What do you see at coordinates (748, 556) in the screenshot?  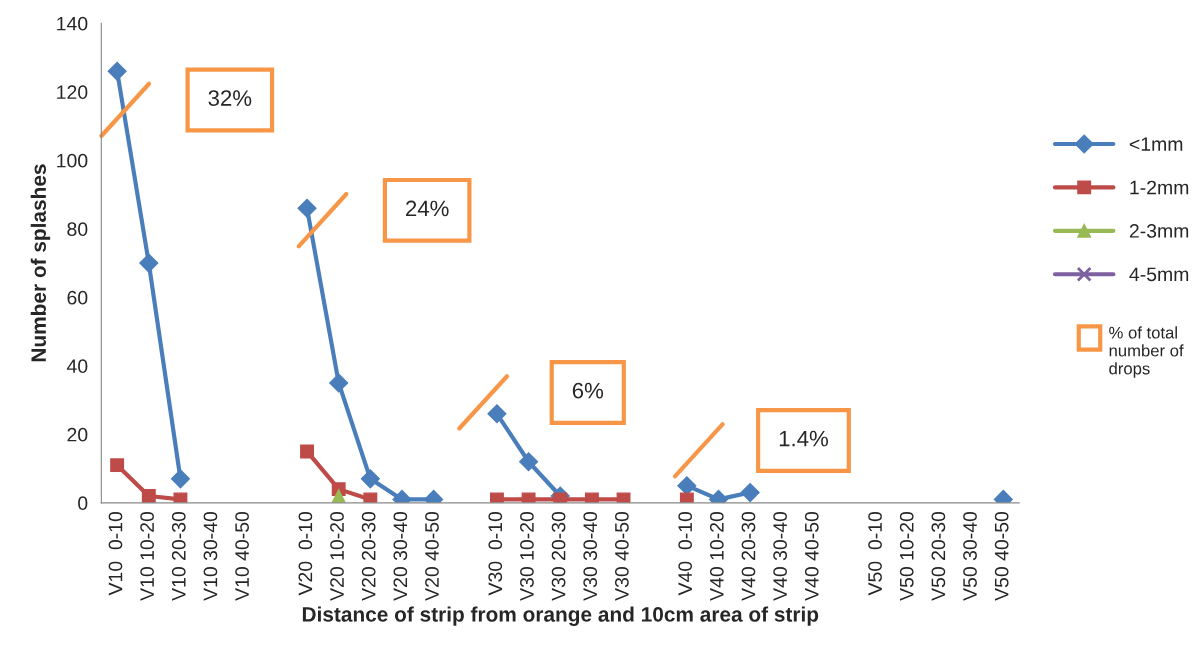 I see `x-tick-label: V40 20-30` at bounding box center [748, 556].